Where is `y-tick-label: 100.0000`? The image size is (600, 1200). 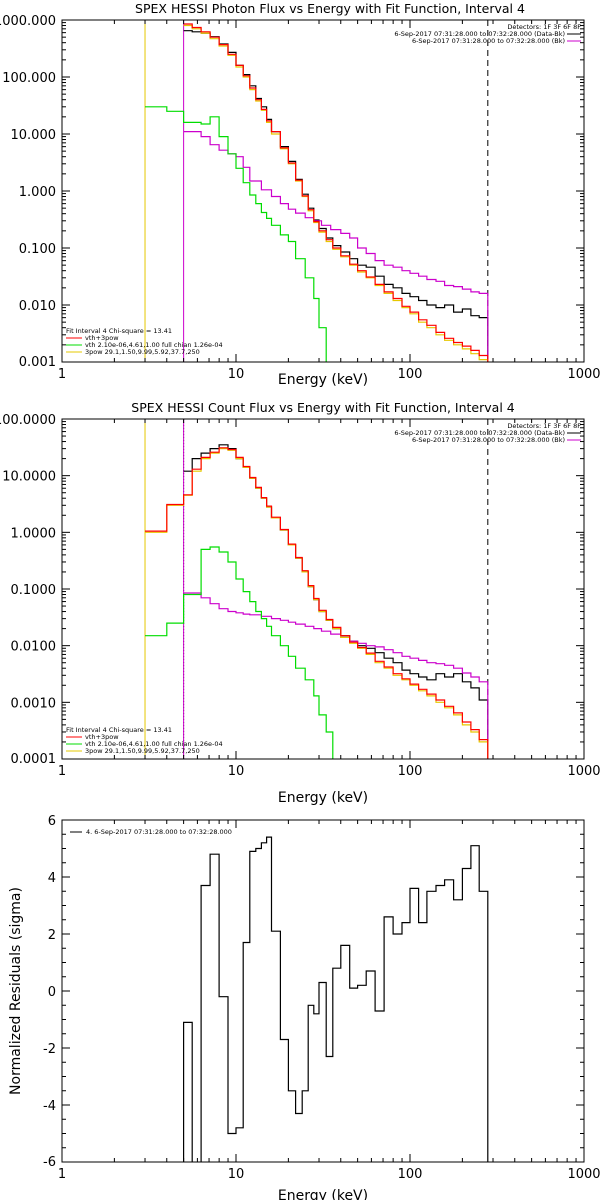
y-tick-label: 100.0000 is located at coordinates (28, 420).